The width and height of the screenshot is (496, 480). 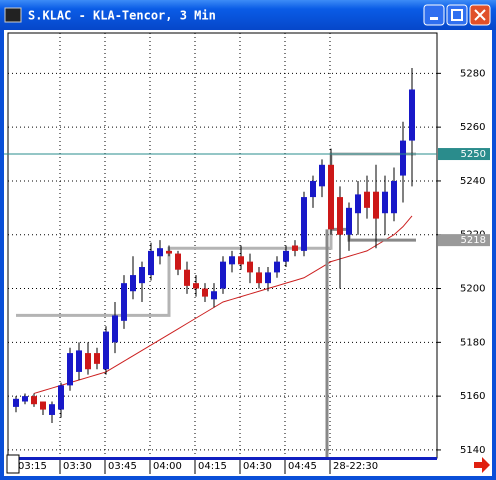 What do you see at coordinates (257, 466) in the screenshot?
I see `x-tick-label: 04:30` at bounding box center [257, 466].